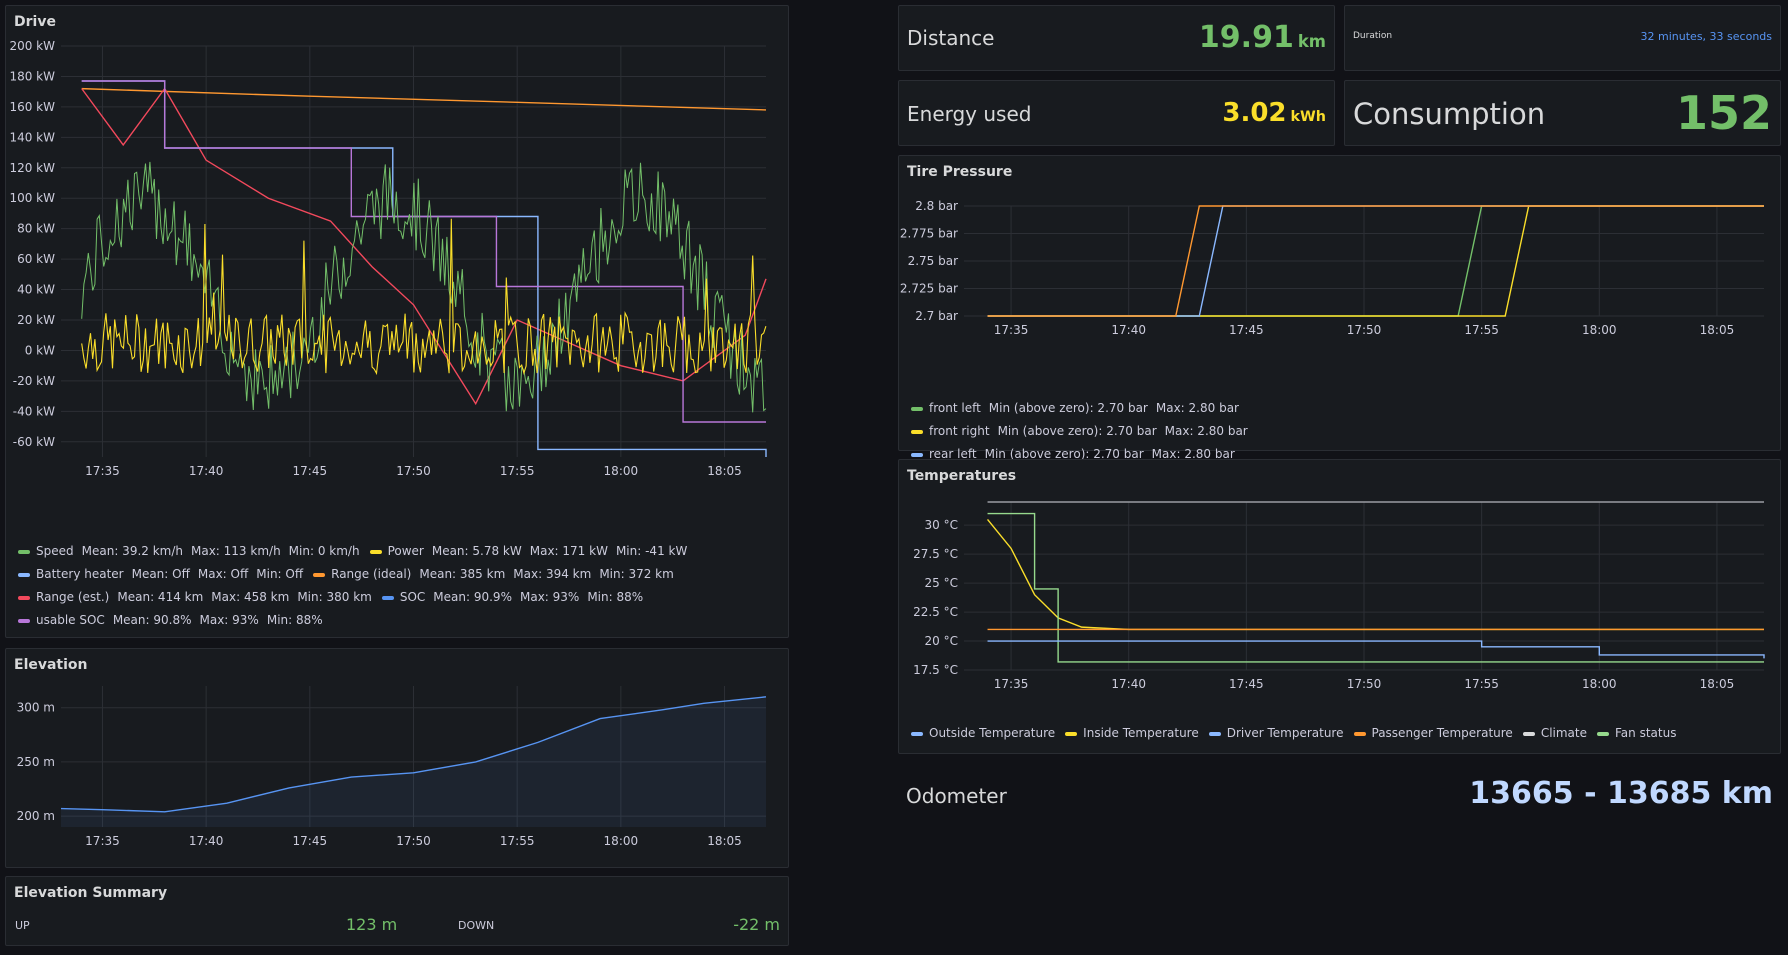 This screenshot has height=955, width=1788. What do you see at coordinates (552, 574) in the screenshot?
I see `legend-stat: Max: 394 km` at bounding box center [552, 574].